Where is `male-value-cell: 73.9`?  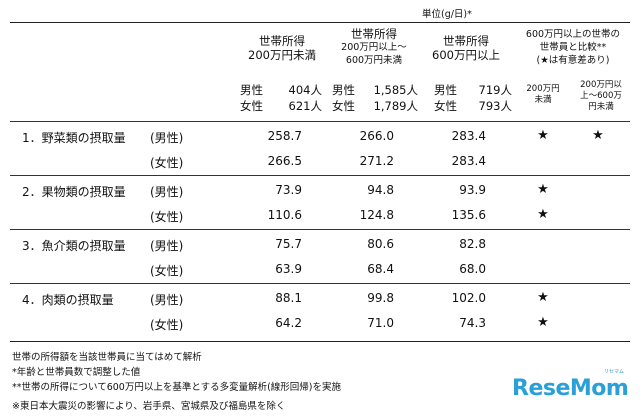 male-value-cell: 73.9 is located at coordinates (288, 190).